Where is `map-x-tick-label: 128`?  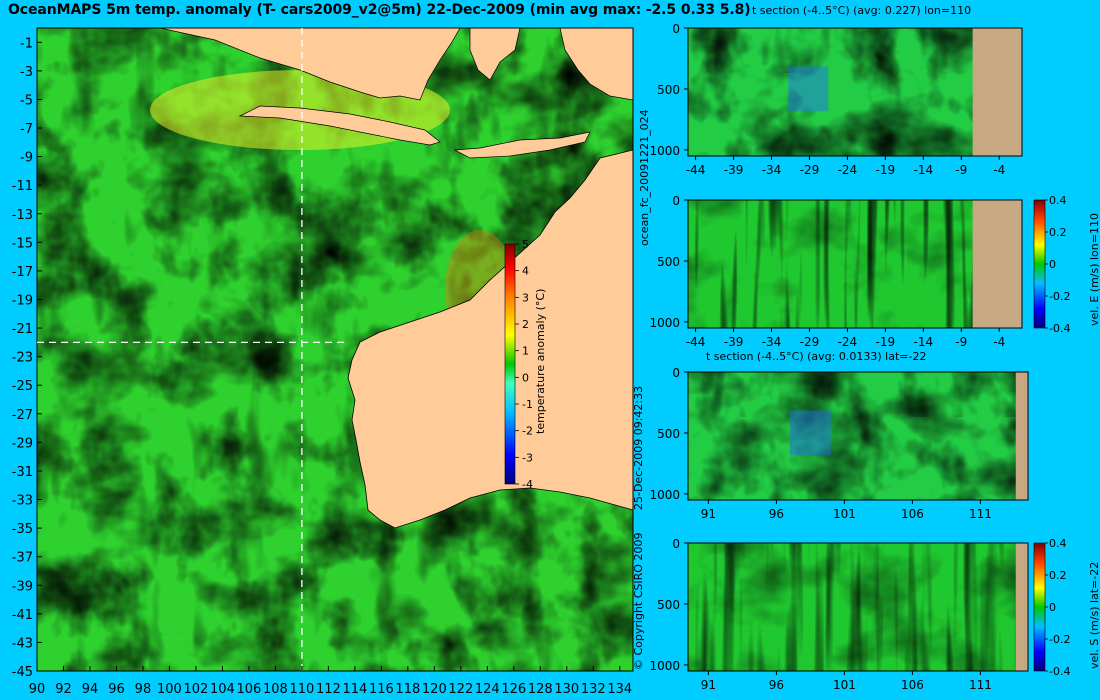
map-x-tick-label: 128 is located at coordinates (540, 689).